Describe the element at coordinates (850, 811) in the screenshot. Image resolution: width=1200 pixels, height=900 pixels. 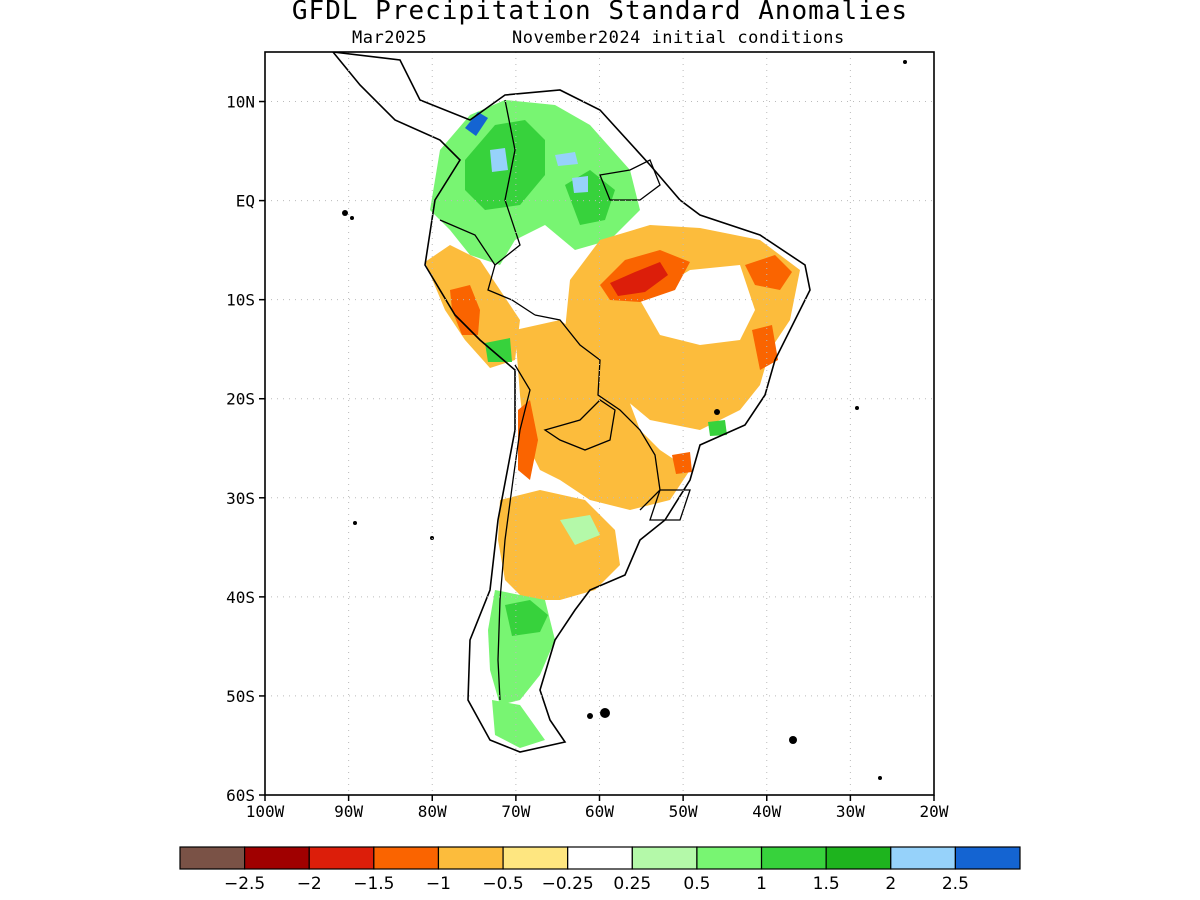
I see `x-tick-label: 30W` at that location.